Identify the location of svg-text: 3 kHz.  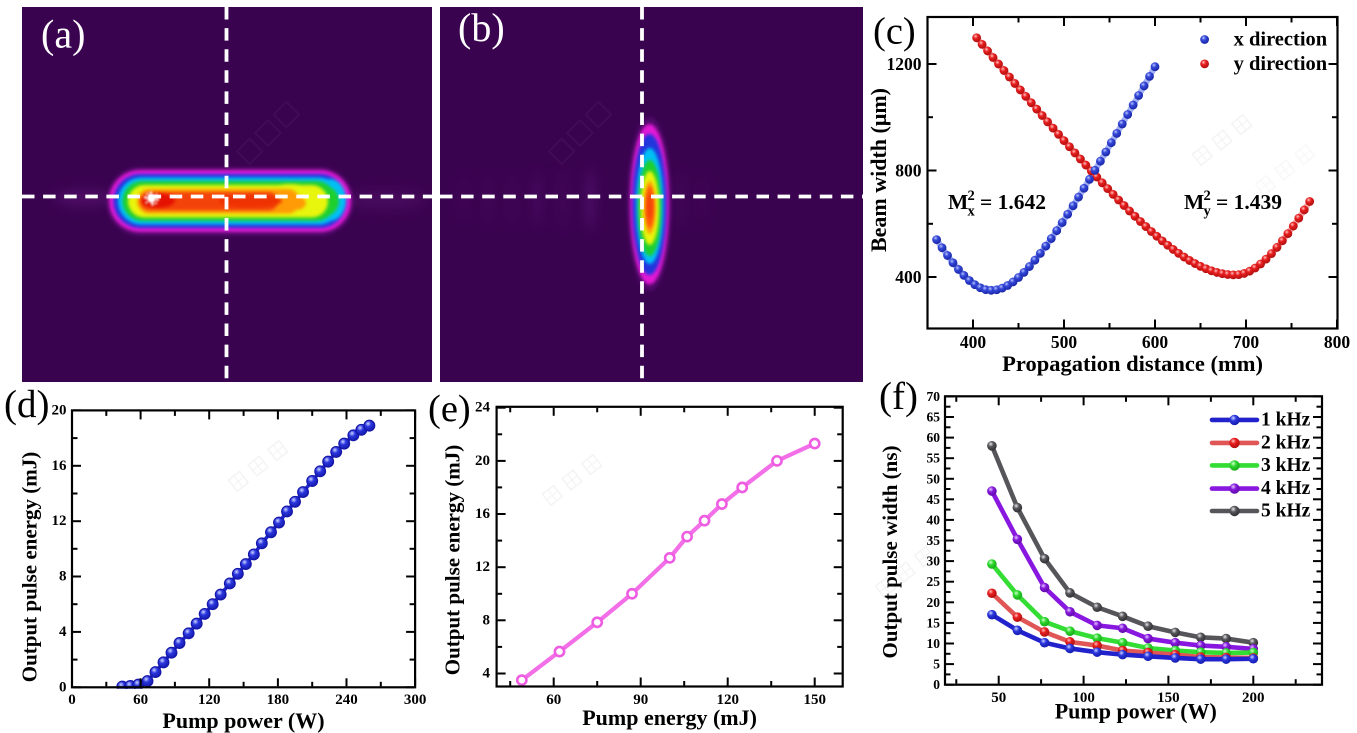
(1286, 465).